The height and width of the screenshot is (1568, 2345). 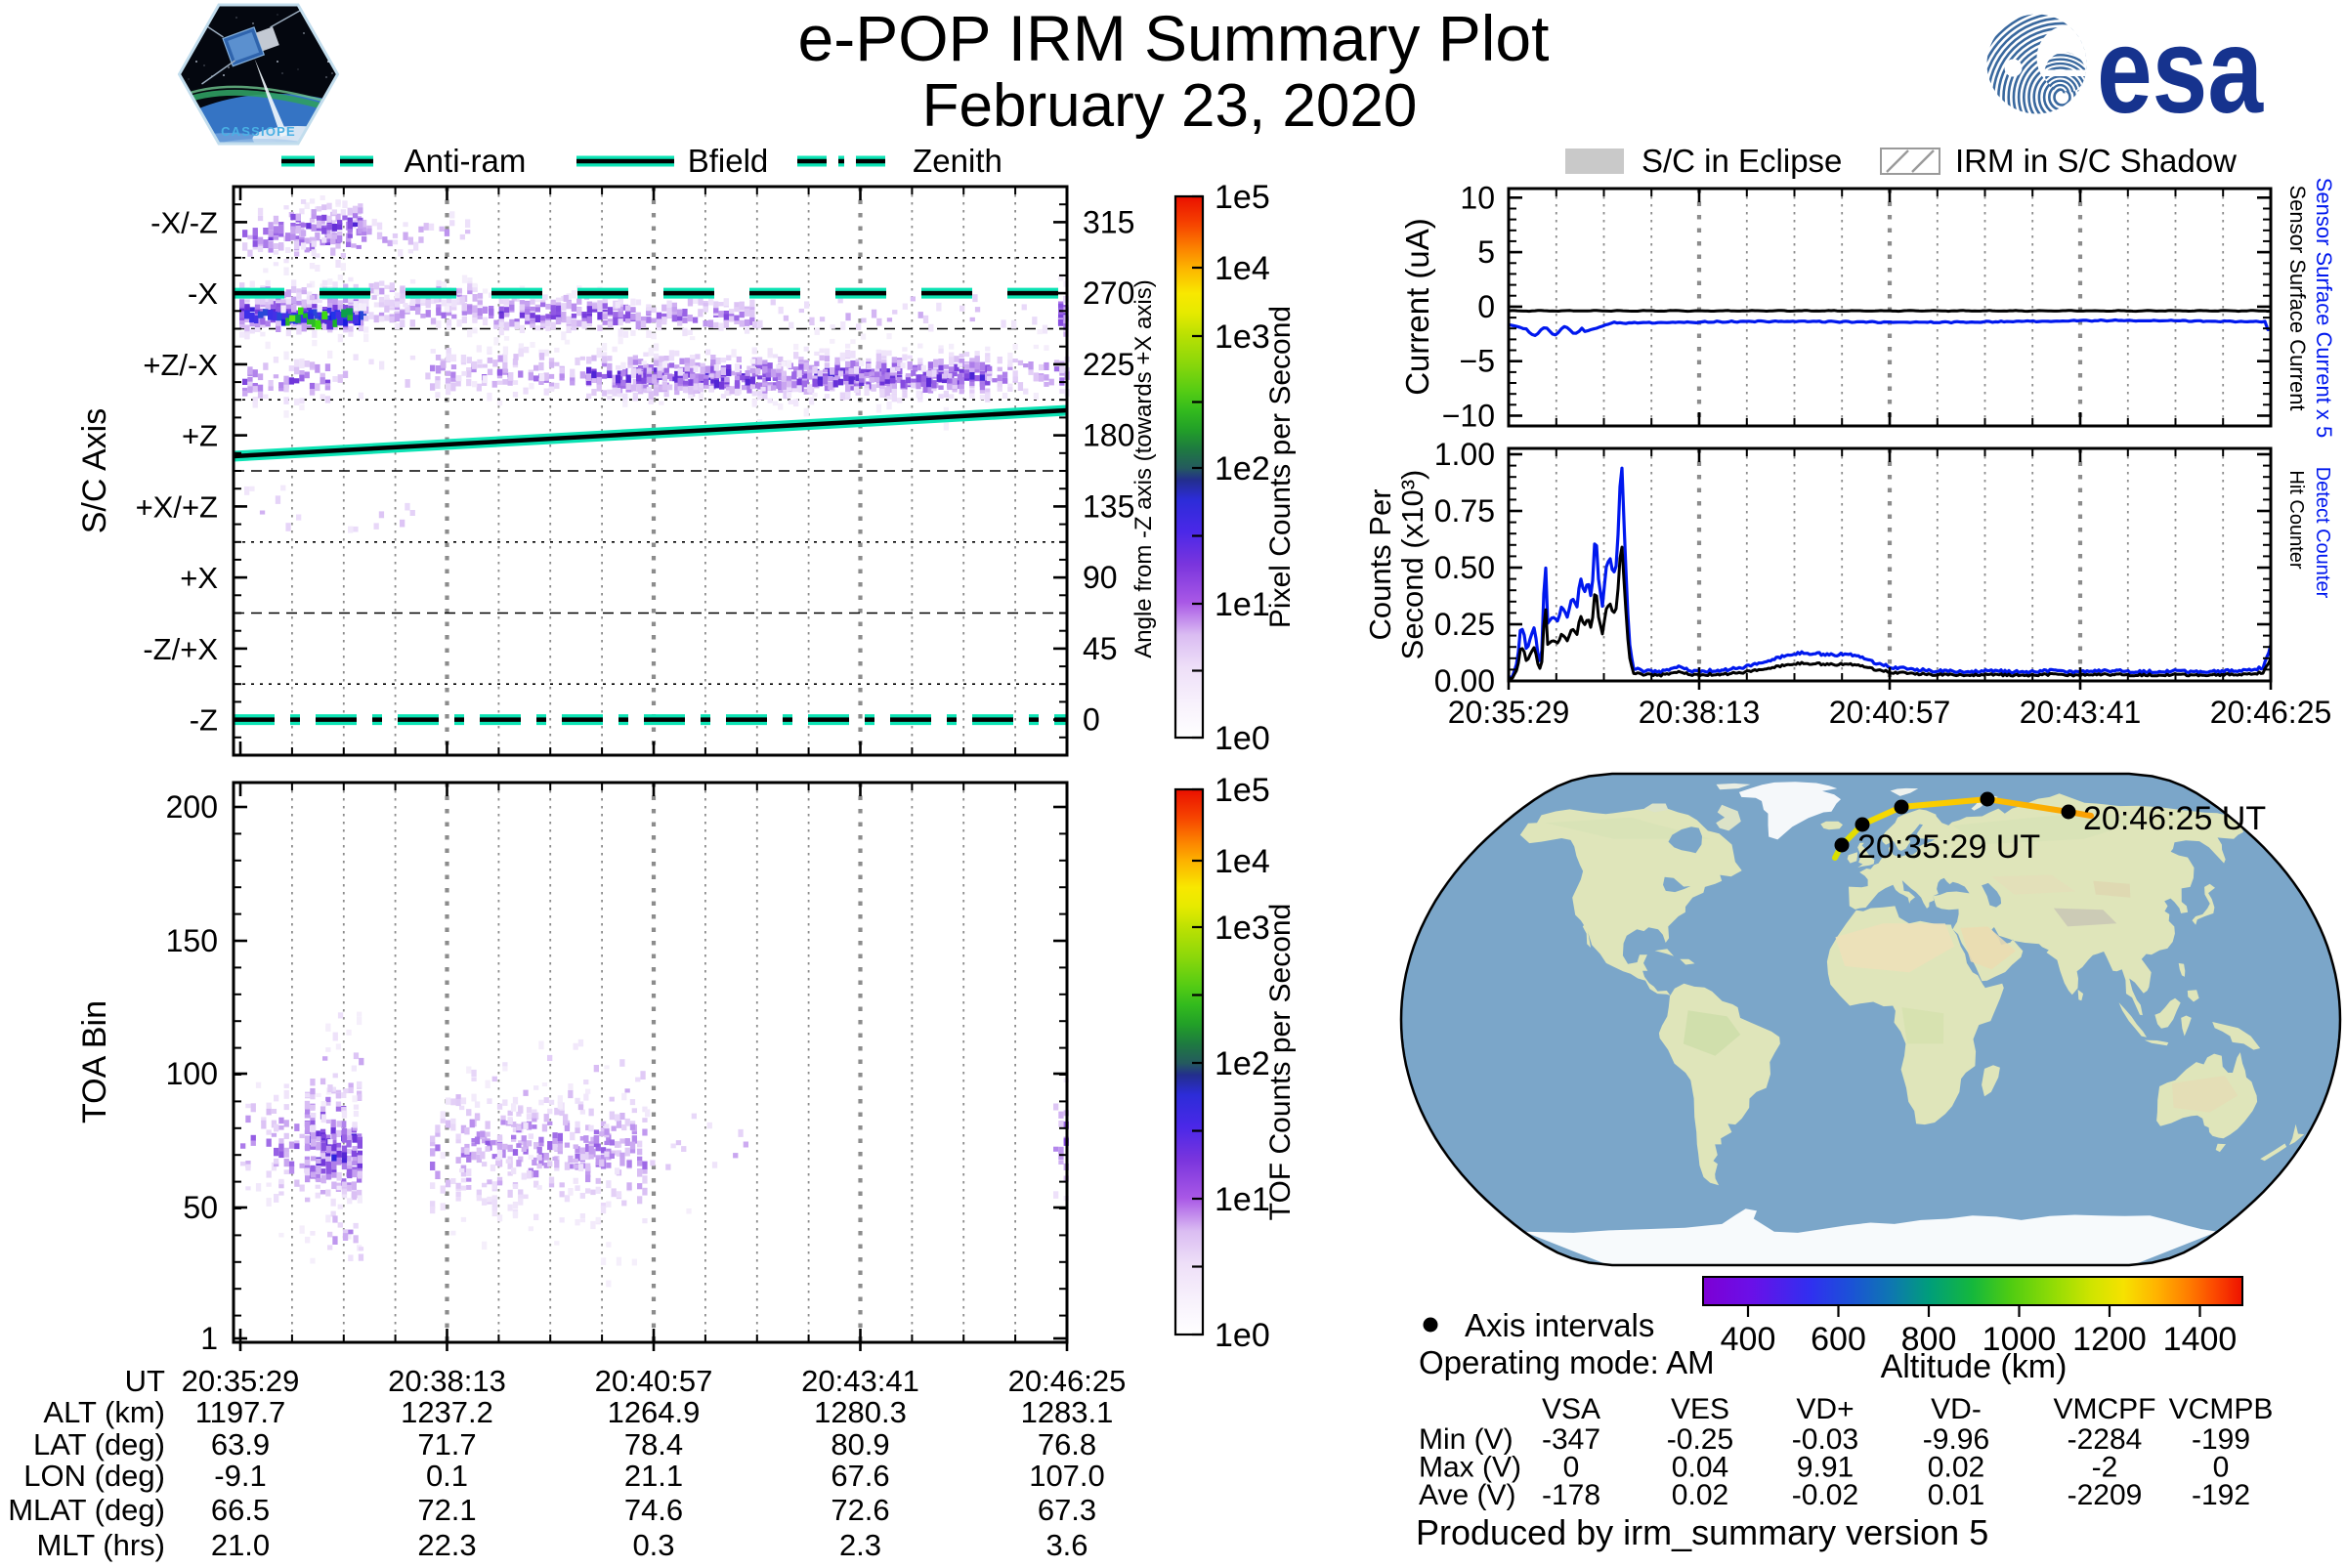 I want to click on svg-text: +X/+Z, so click(x=177, y=506).